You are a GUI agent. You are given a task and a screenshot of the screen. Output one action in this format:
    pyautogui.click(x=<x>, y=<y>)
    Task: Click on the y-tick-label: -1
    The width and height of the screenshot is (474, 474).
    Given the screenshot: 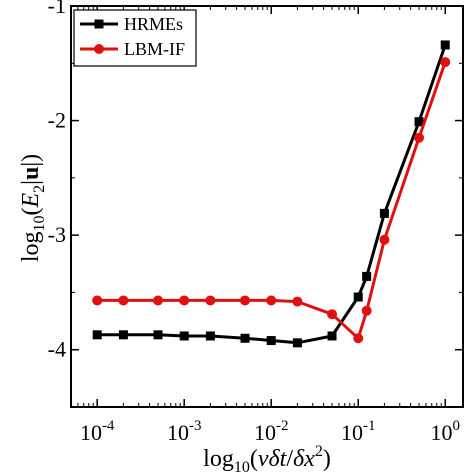 What is the action you would take?
    pyautogui.click(x=57, y=9)
    